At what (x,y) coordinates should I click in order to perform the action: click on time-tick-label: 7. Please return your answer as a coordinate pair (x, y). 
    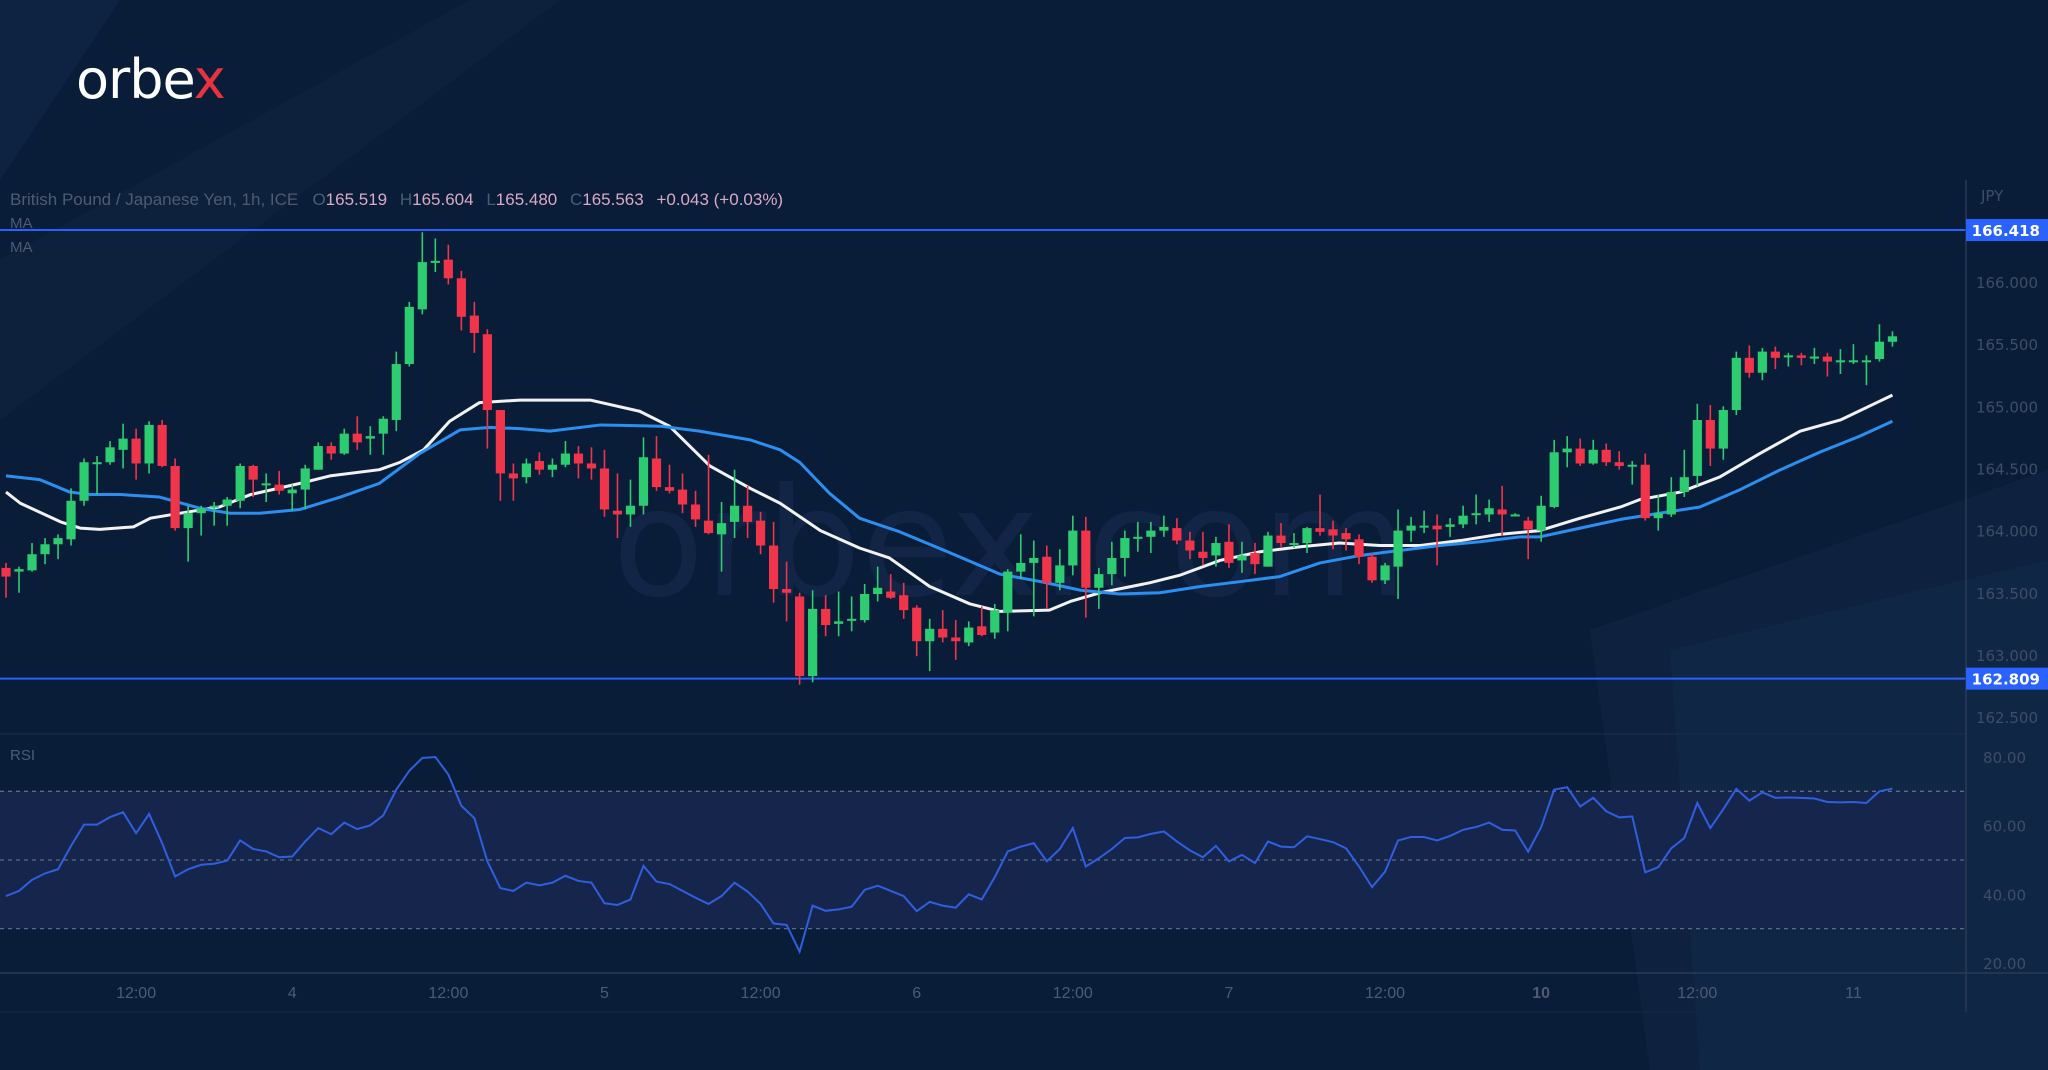
    Looking at the image, I should click on (1228, 993).